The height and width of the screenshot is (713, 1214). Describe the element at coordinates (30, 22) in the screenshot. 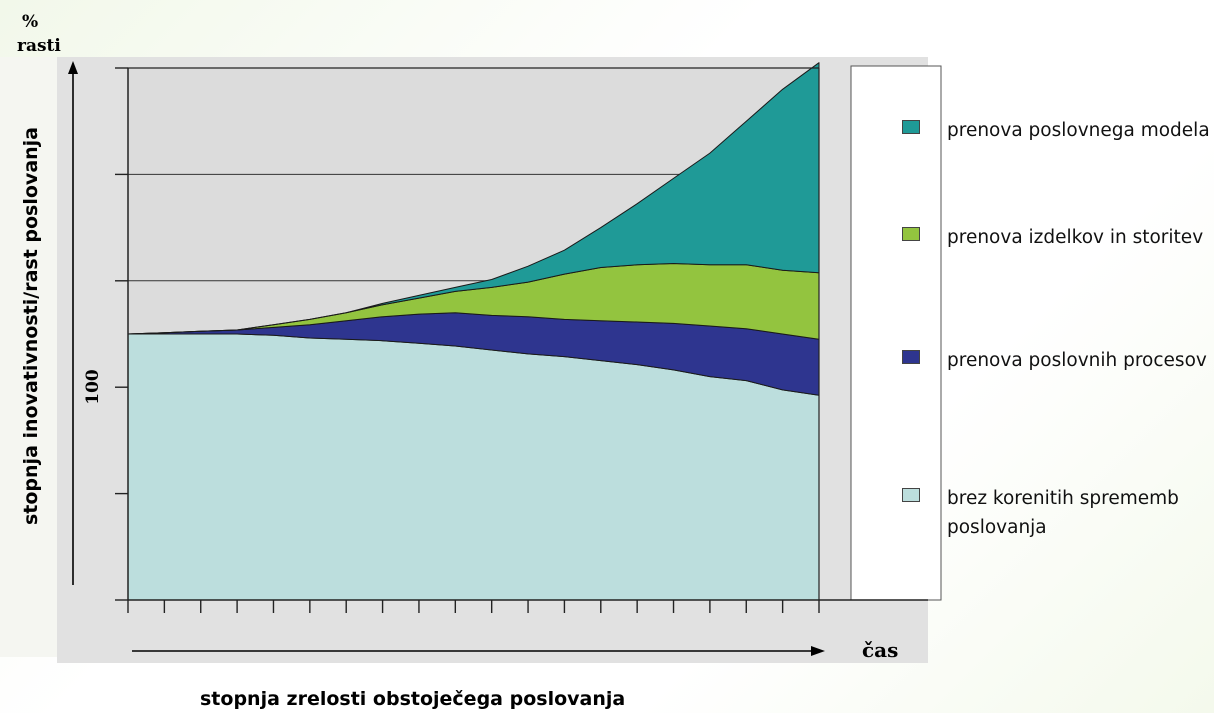

I see `percent-label: %` at that location.